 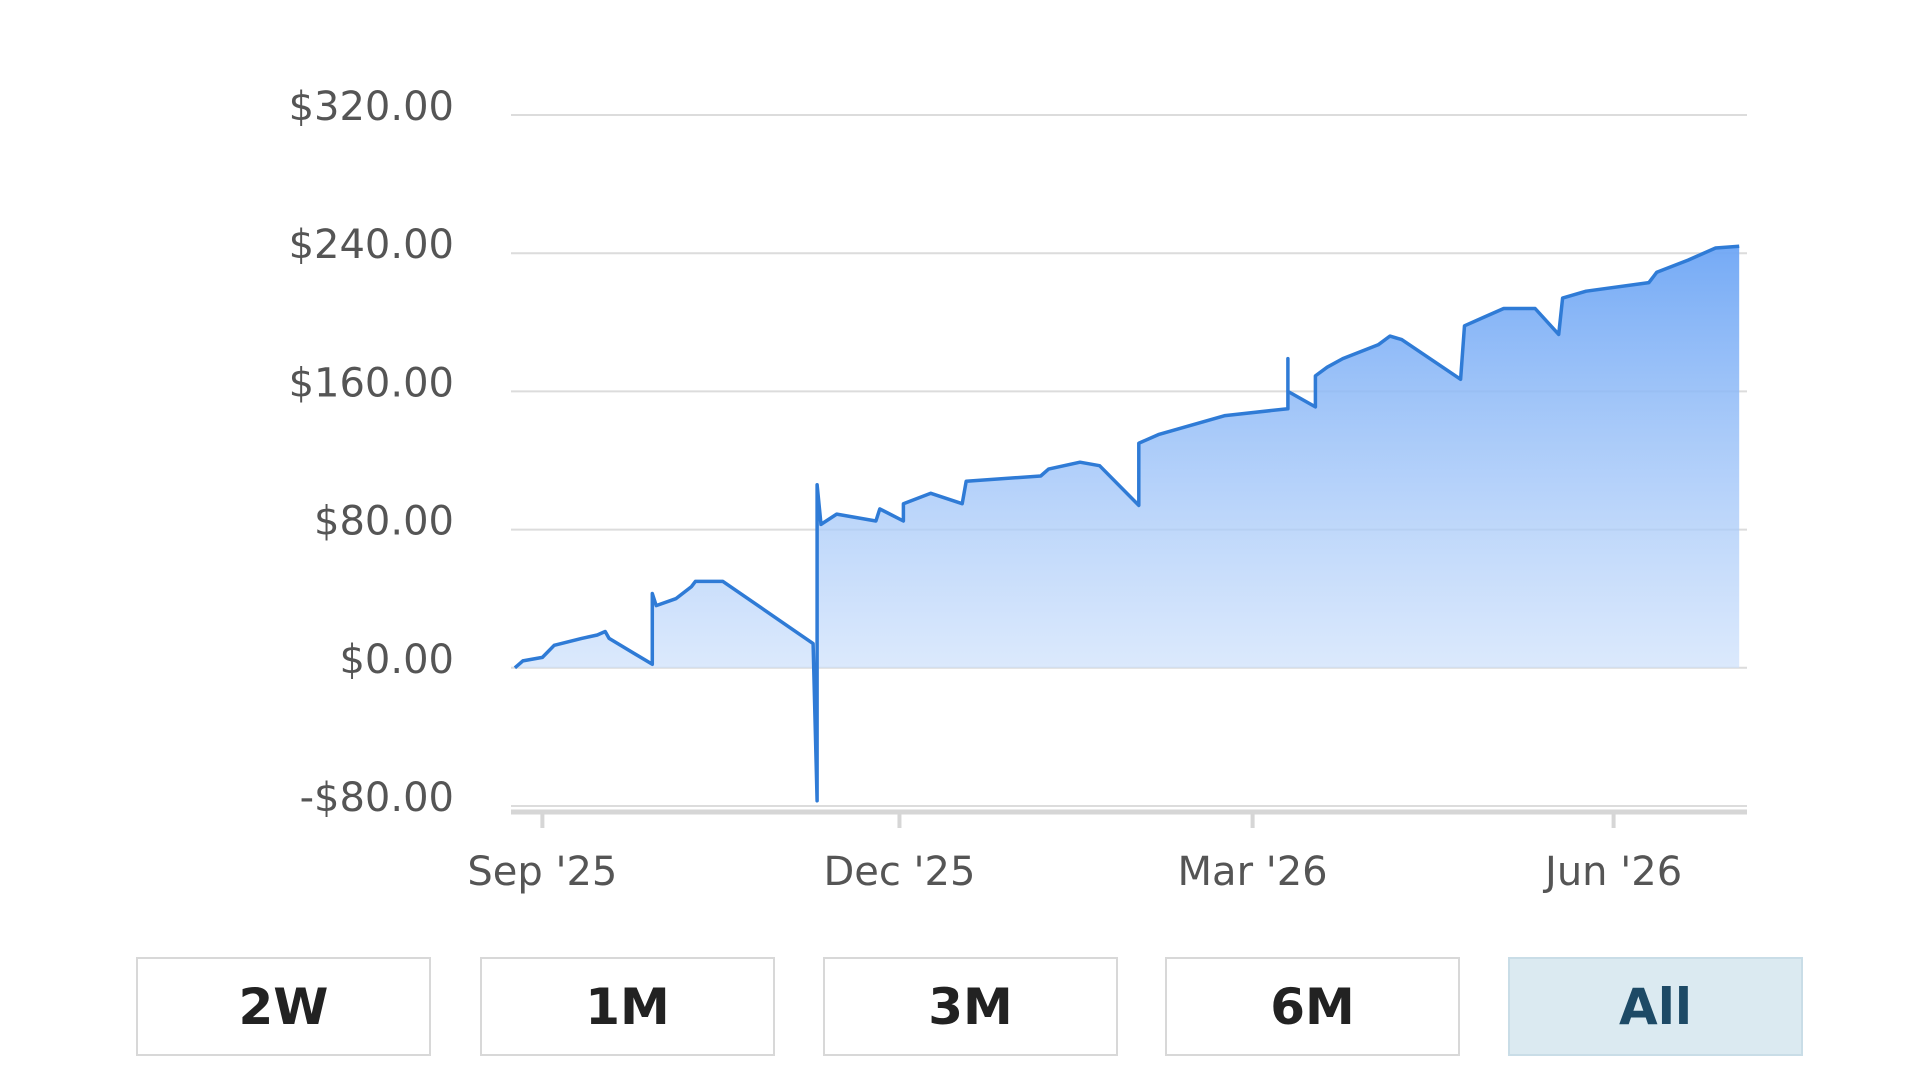 What do you see at coordinates (371, 245) in the screenshot?
I see `y-tick-label: $240.00` at bounding box center [371, 245].